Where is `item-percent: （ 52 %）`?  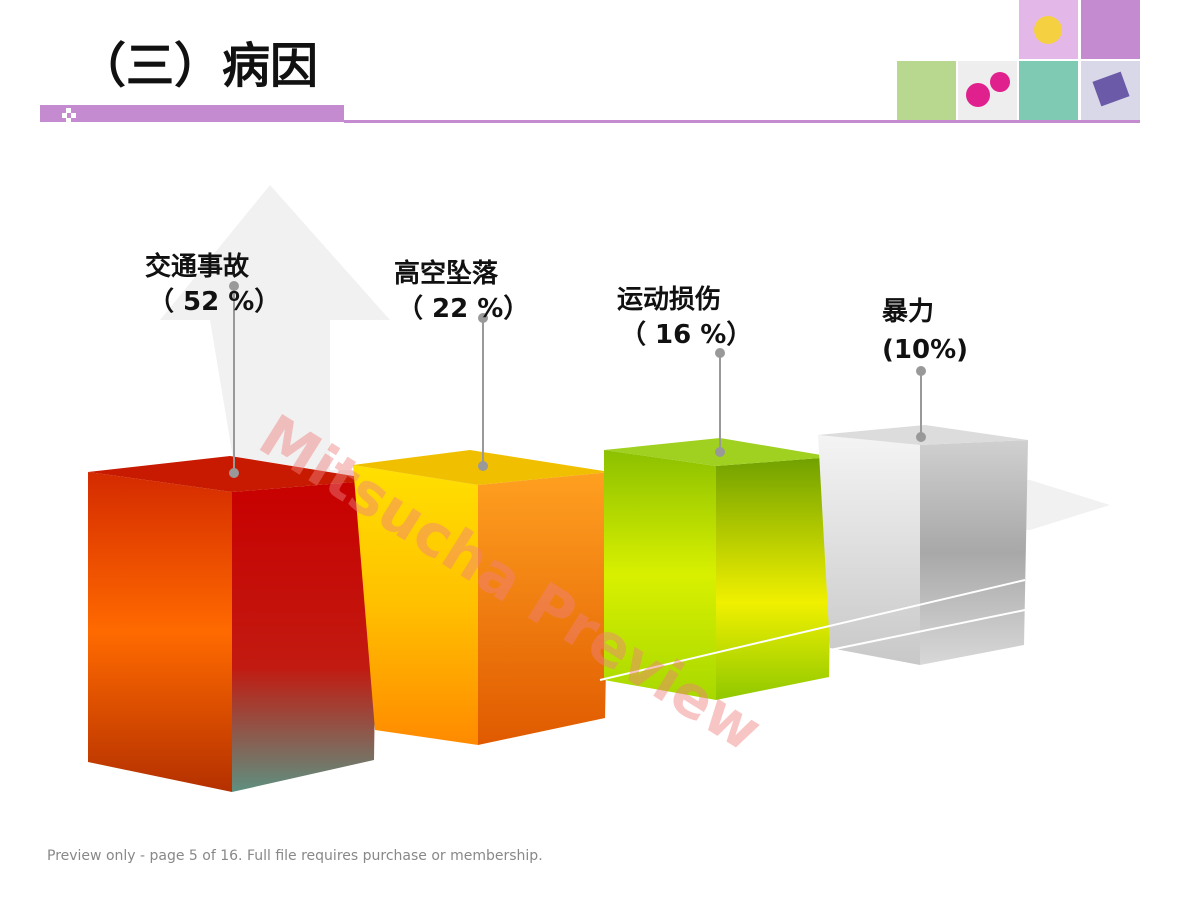
item-percent: （ 52 %） is located at coordinates (214, 302).